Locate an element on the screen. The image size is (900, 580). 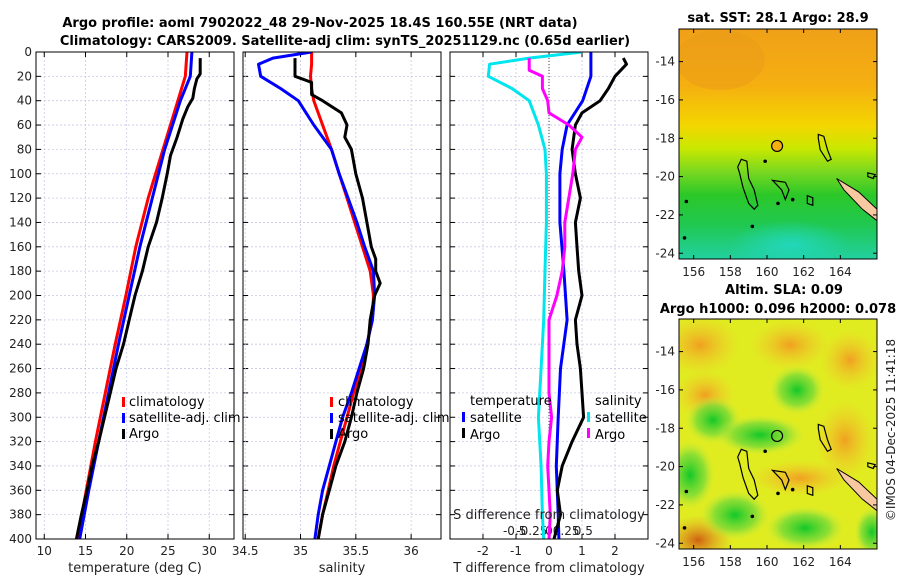
legend-heading-salinity: salinity is located at coordinates (618, 401).